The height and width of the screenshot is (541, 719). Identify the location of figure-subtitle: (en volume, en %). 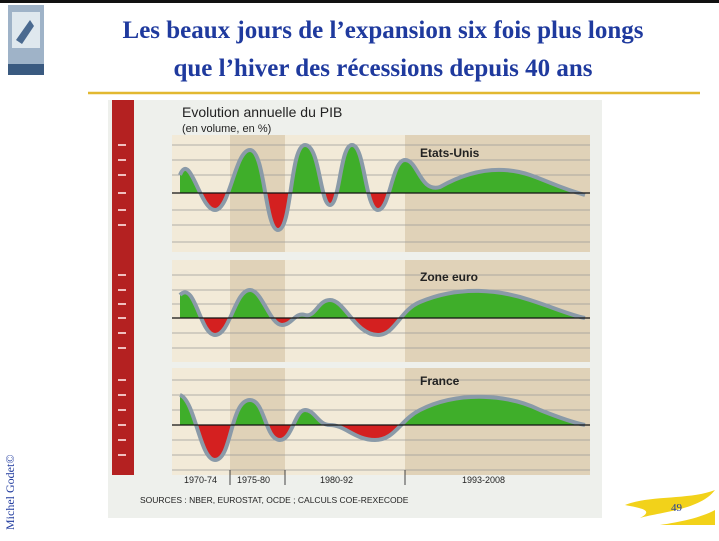
(226, 129).